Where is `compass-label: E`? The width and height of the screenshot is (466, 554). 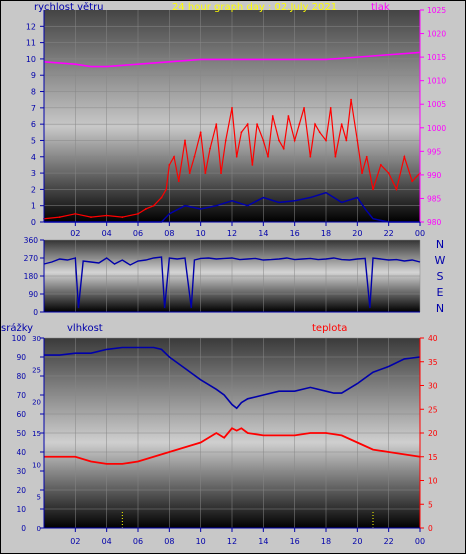 compass-label: E is located at coordinates (440, 292).